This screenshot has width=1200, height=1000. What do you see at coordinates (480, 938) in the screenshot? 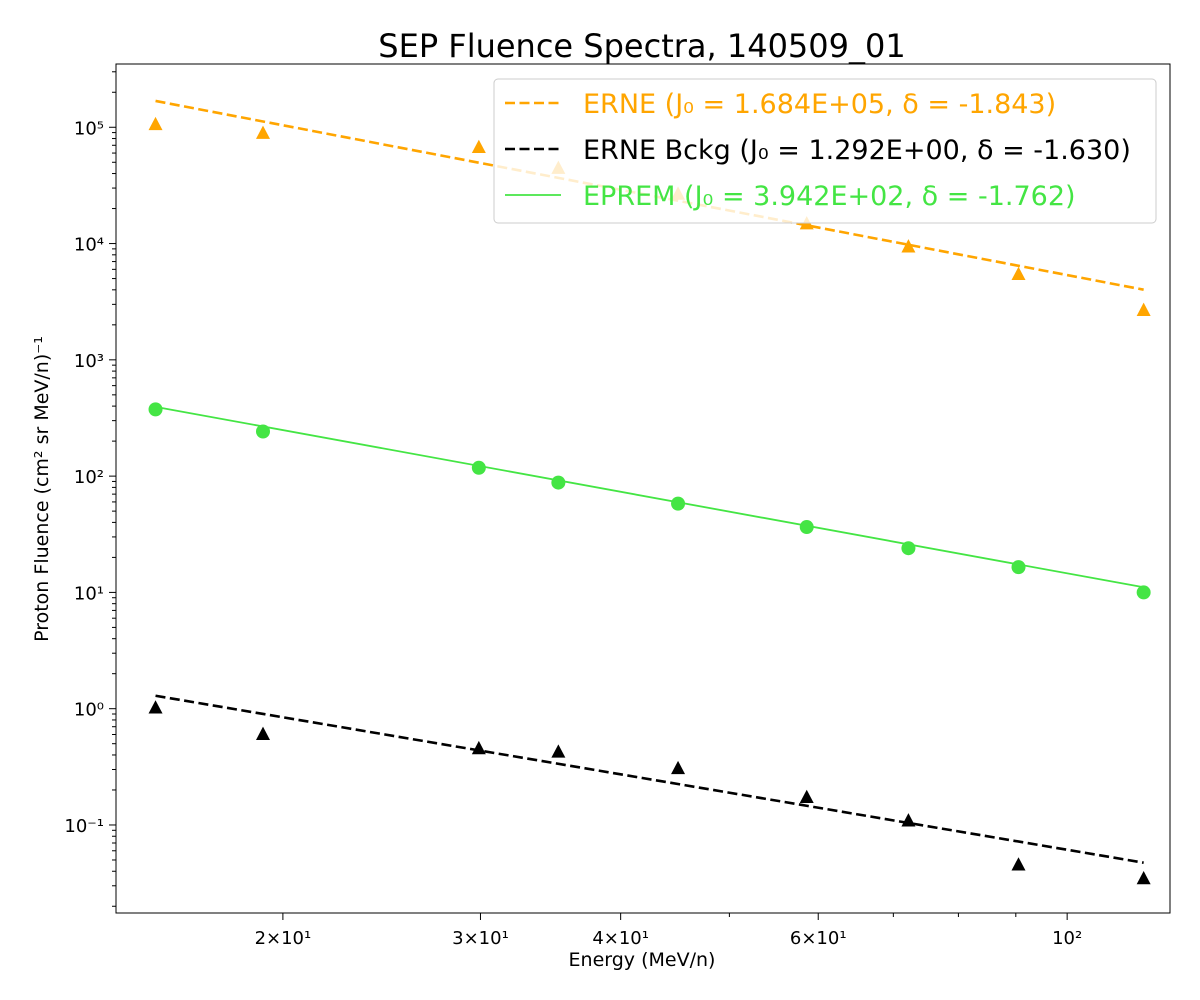
I see `x-tick-label: 3×10¹` at bounding box center [480, 938].